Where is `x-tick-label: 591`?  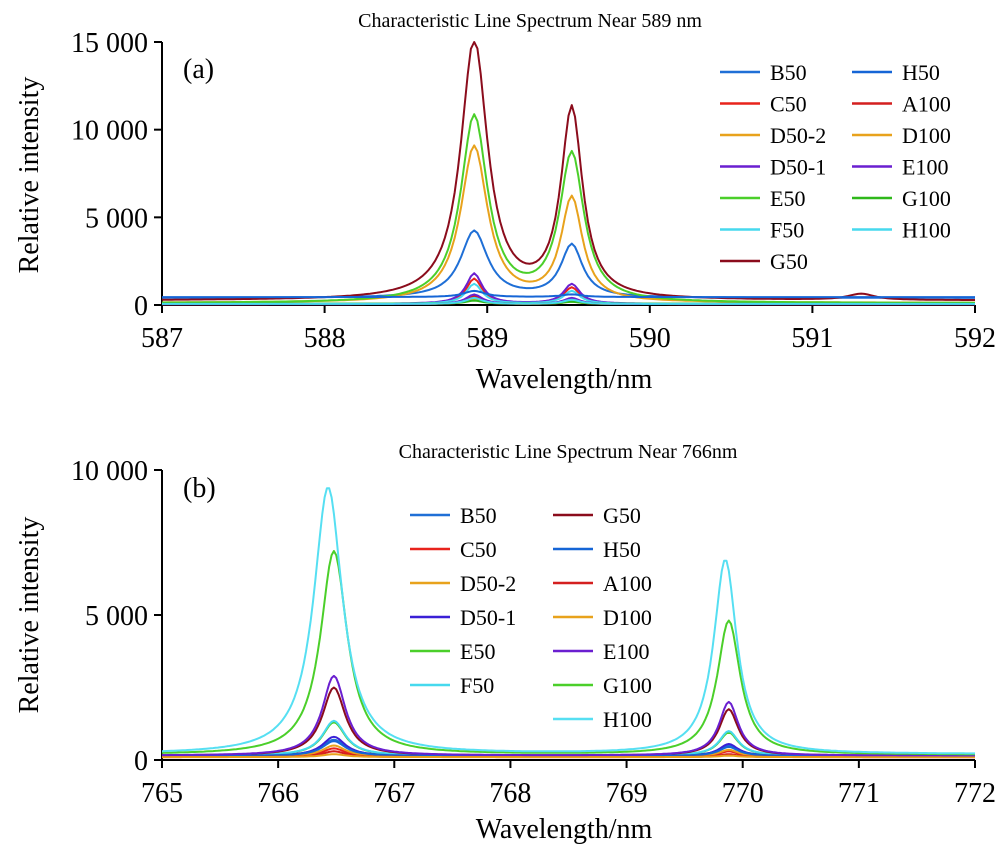
x-tick-label: 591 is located at coordinates (812, 338).